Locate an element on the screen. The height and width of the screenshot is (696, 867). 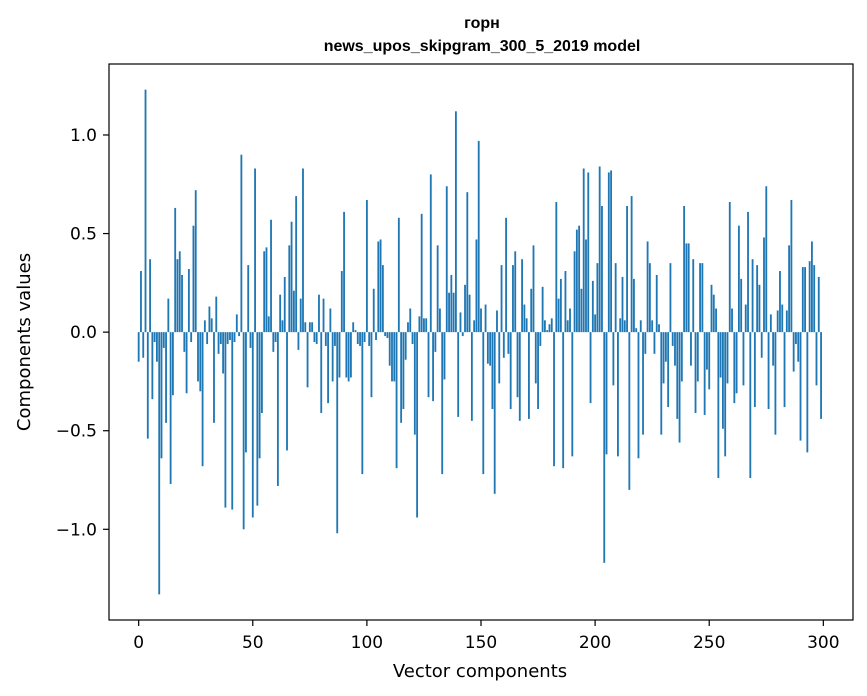
x-tick-label: 0 is located at coordinates (138, 643).